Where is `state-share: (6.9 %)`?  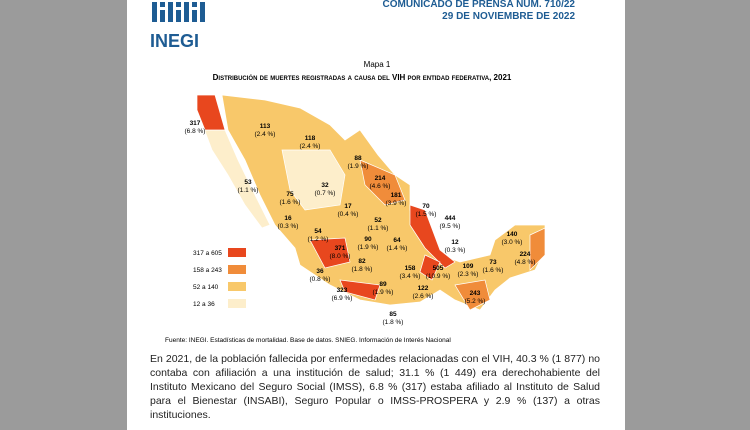
state-share: (6.9 %) is located at coordinates (342, 298).